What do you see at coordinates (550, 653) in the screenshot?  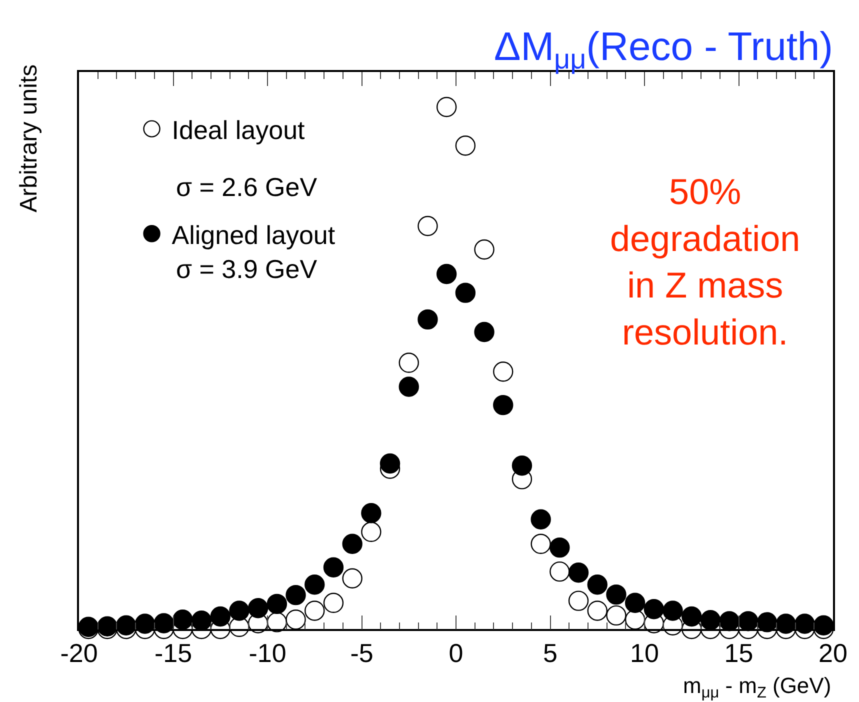 I see `x-tick-label: 5` at bounding box center [550, 653].